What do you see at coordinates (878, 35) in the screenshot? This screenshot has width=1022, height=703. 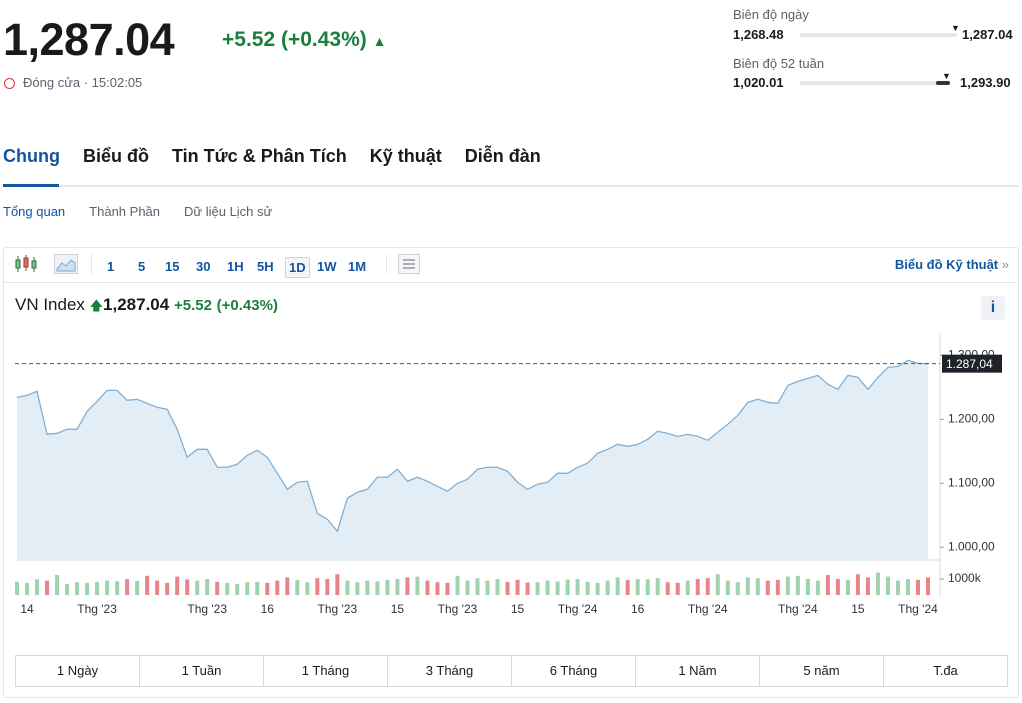 I see `range-bar` at bounding box center [878, 35].